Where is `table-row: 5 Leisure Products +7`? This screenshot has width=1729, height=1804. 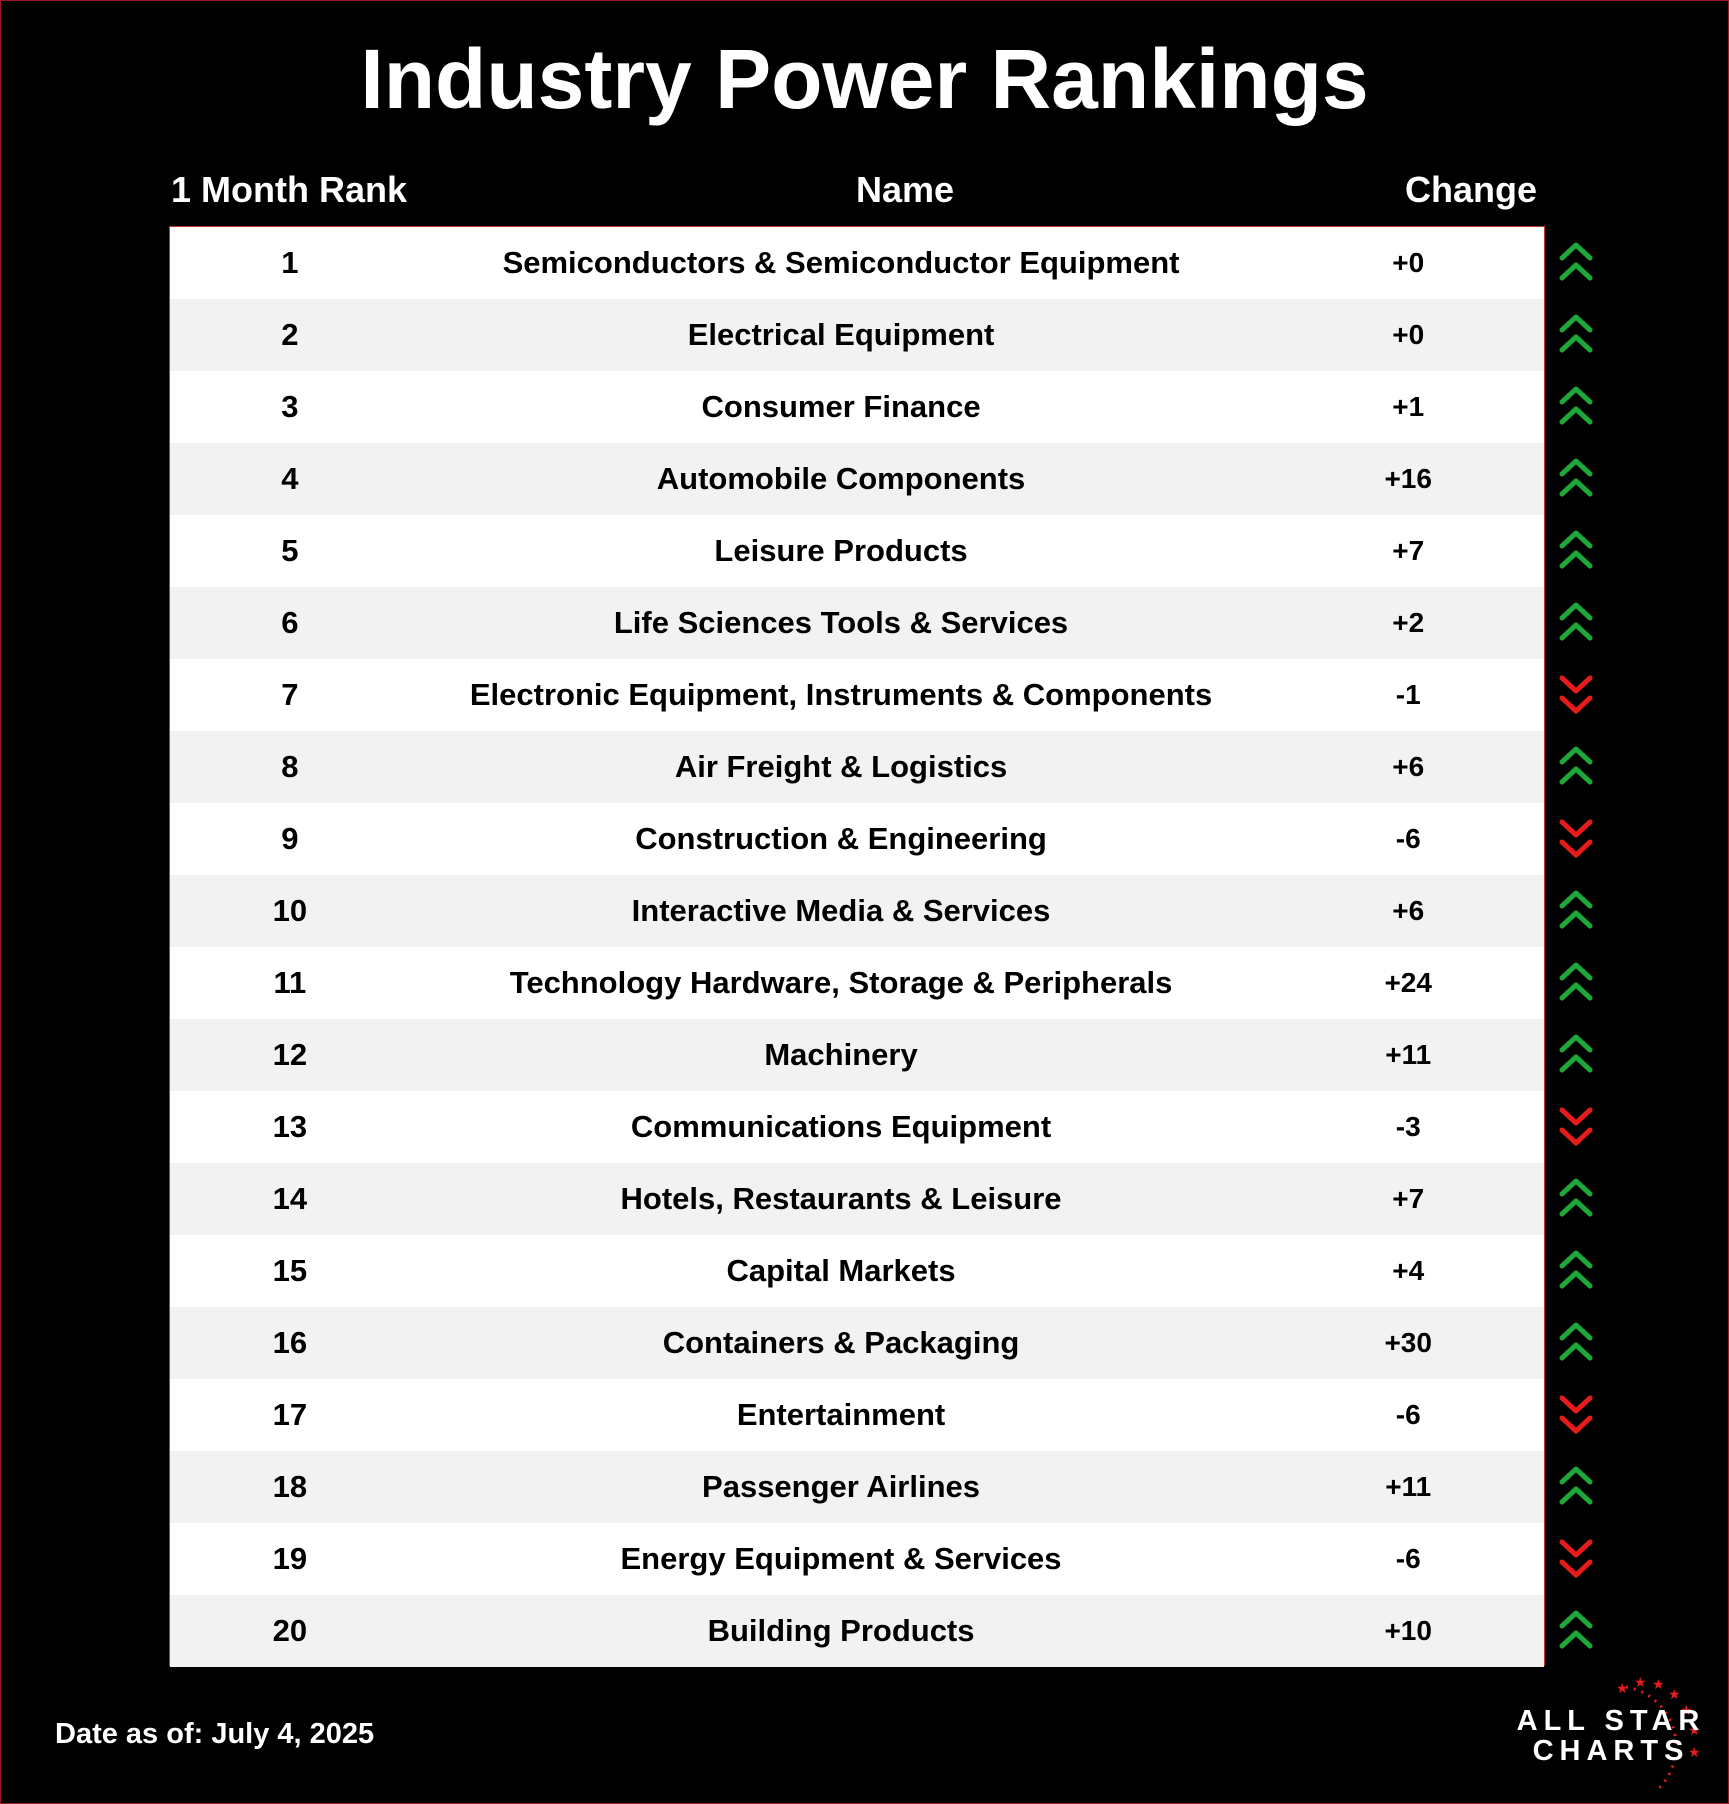
table-row: 5 Leisure Products +7 is located at coordinates (857, 551).